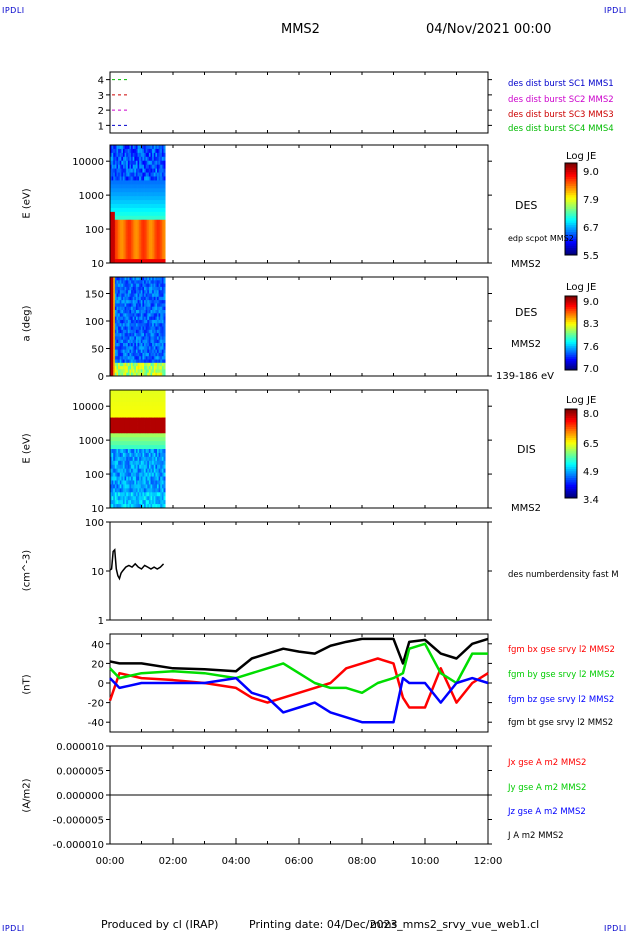 This screenshot has width=630, height=934. Describe the element at coordinates (101, 111) in the screenshot. I see `burst-y-tick-label: 2` at that location.